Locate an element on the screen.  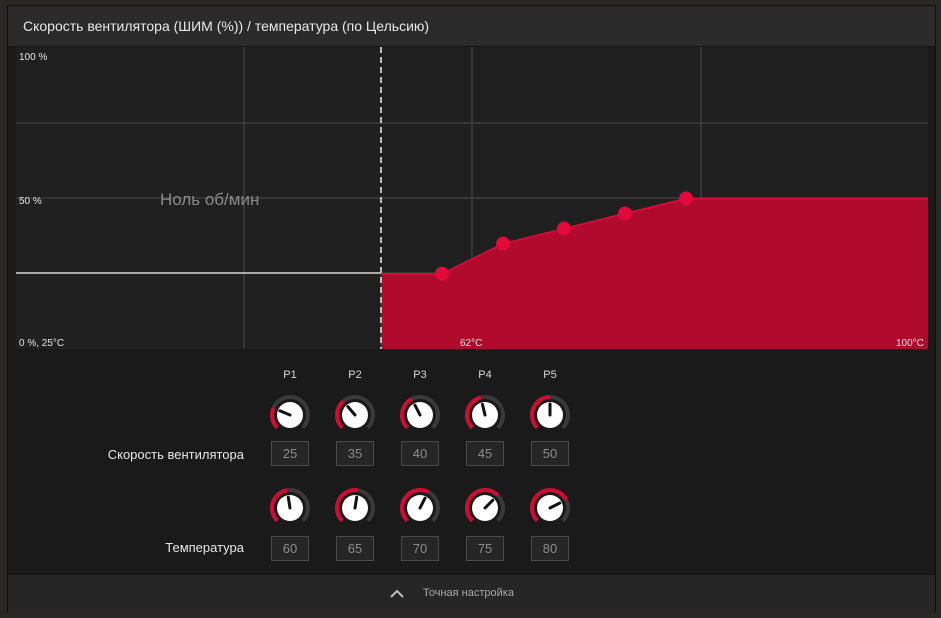
column-header-p5: P5 is located at coordinates (550, 375).